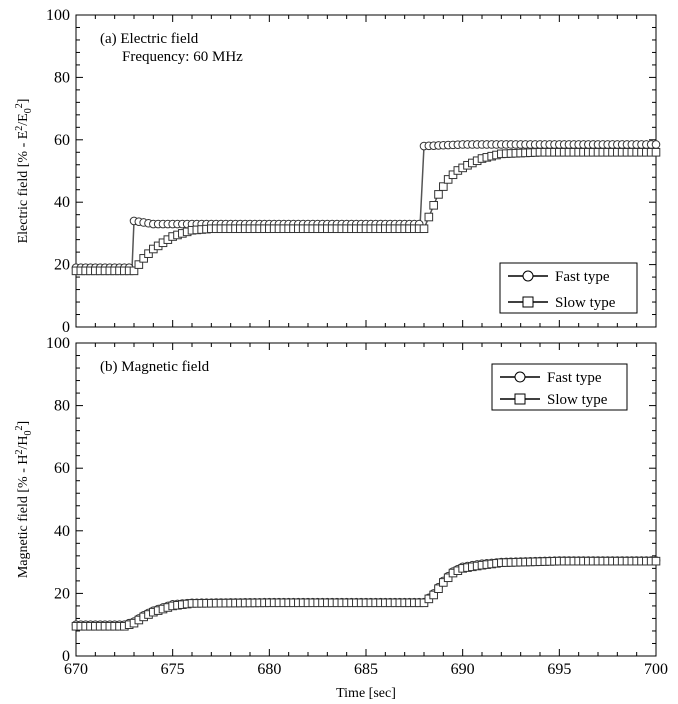 Image resolution: width=678 pixels, height=704 pixels. Describe the element at coordinates (149, 39) in the screenshot. I see `panel-label: (a) Electric field` at that location.